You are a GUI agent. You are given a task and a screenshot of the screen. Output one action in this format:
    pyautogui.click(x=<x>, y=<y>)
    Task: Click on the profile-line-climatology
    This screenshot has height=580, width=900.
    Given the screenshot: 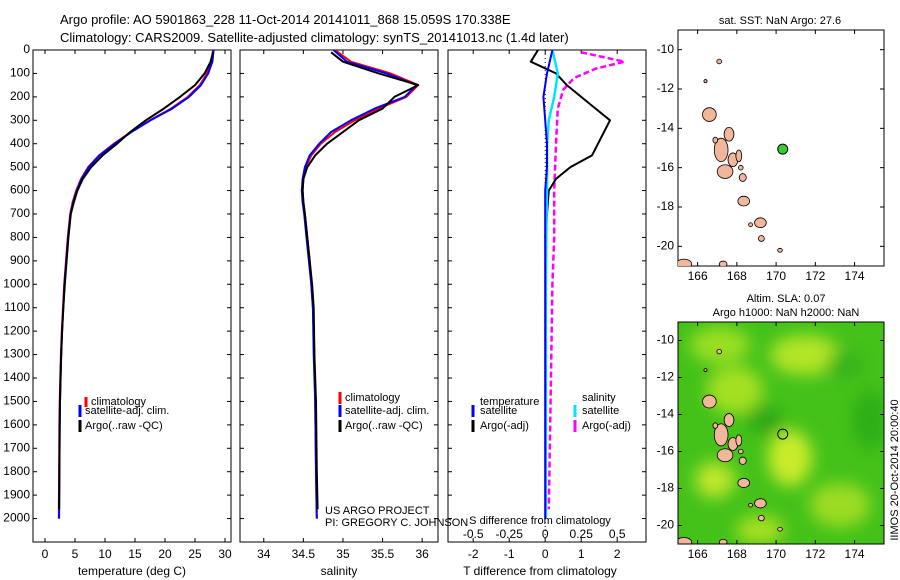 What is the action you would take?
    pyautogui.click(x=135, y=284)
    